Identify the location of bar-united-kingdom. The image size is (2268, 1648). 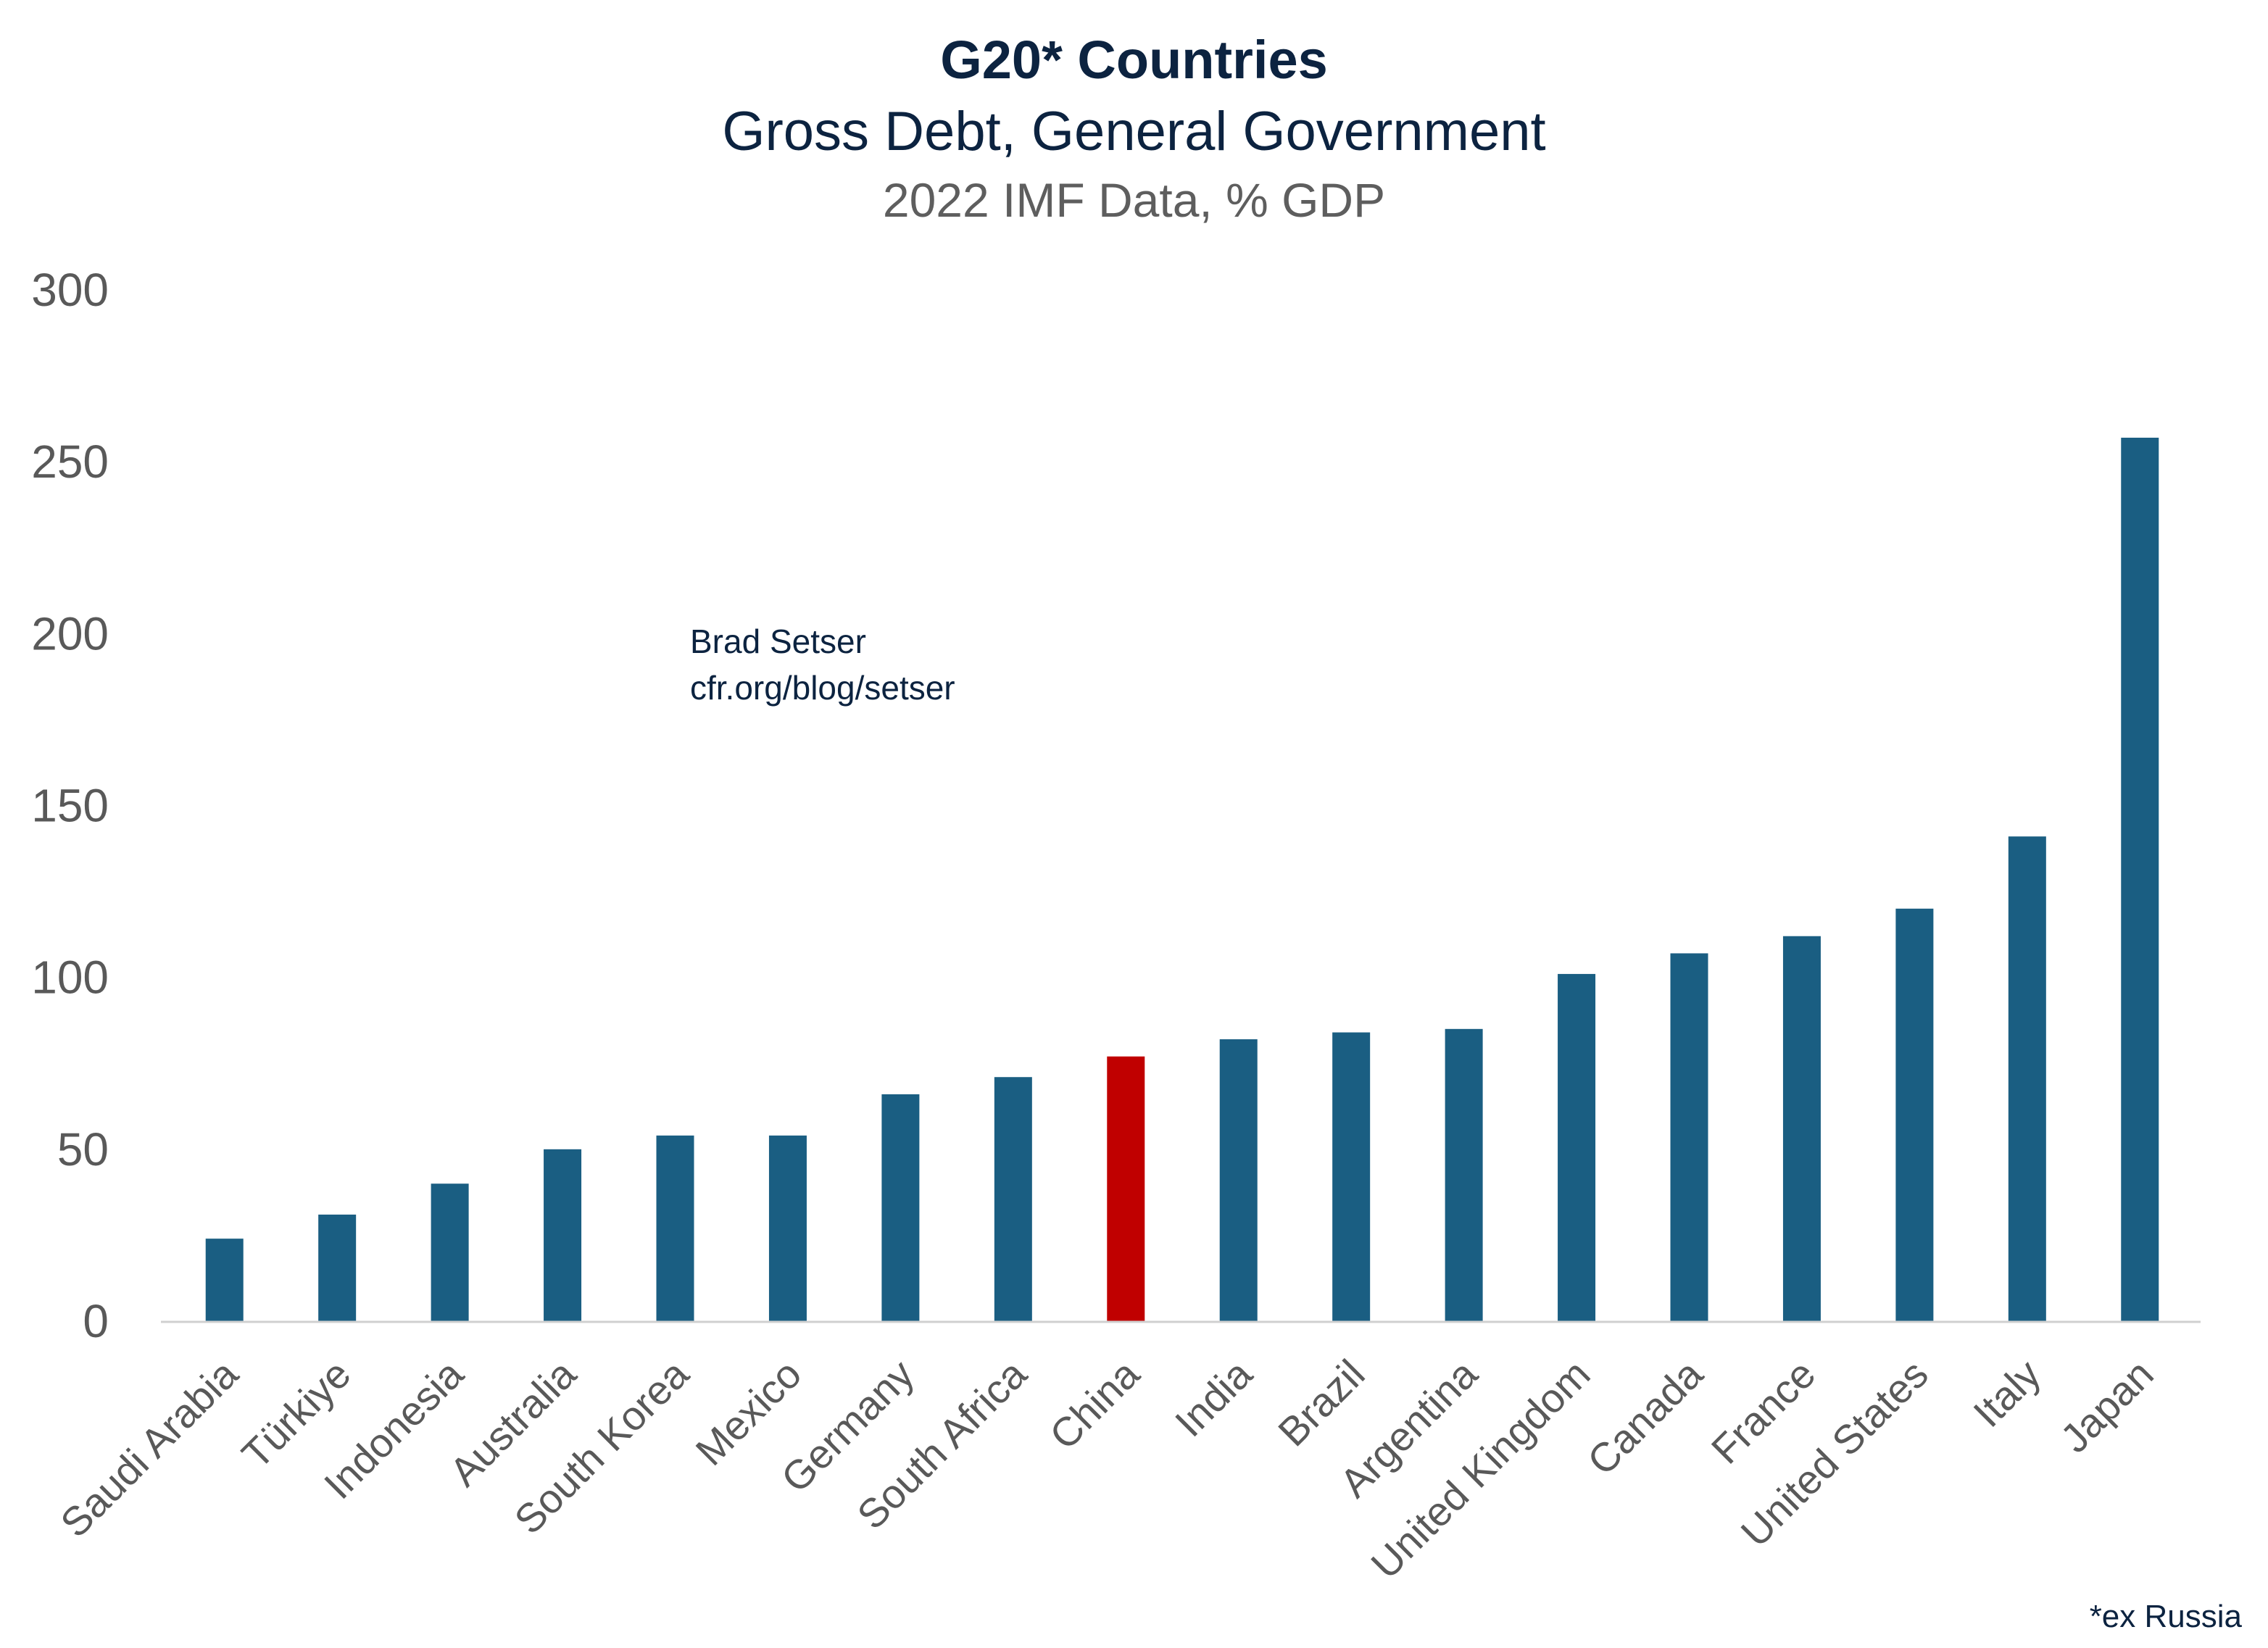
(1577, 1147).